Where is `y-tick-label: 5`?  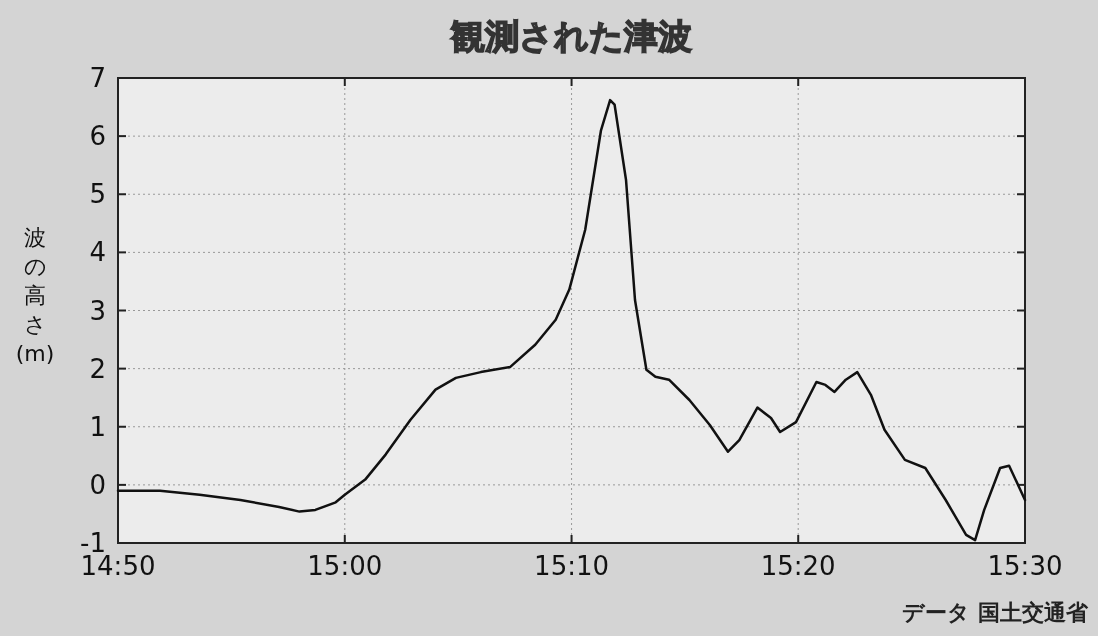
y-tick-label: 5 is located at coordinates (97, 194).